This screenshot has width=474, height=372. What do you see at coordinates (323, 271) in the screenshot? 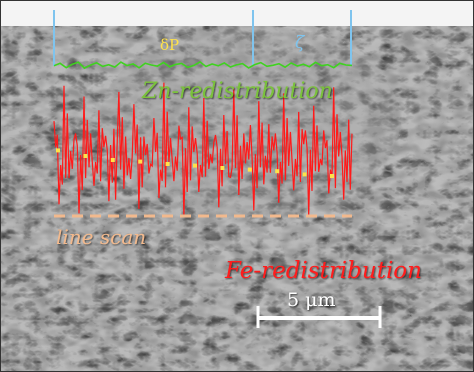
I see `fe-redistribution-label: Fe-redistribution` at bounding box center [323, 271].